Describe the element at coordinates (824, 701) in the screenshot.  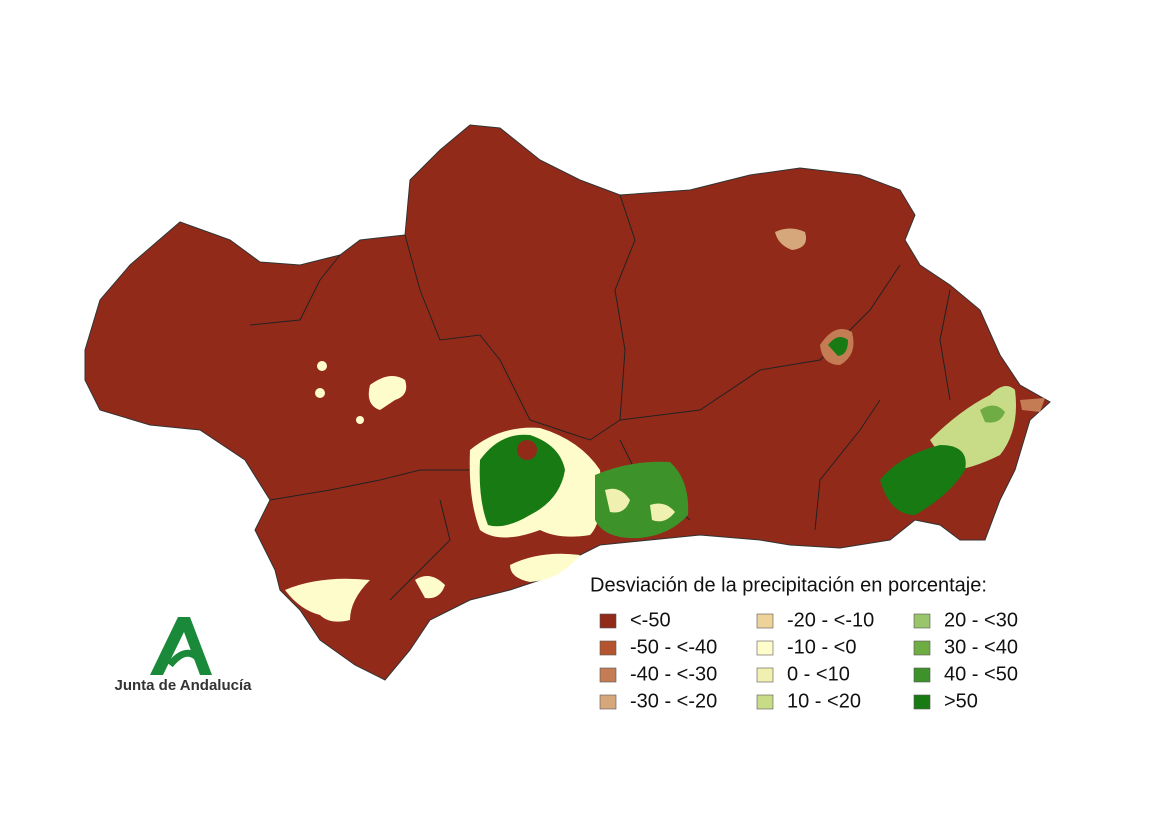
I see `legend-label: 10 - <20` at that location.